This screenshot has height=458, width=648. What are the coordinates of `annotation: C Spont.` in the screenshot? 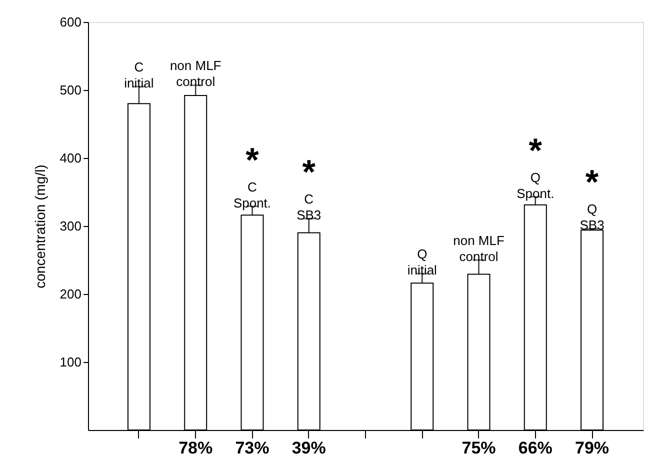 It's located at (252, 194).